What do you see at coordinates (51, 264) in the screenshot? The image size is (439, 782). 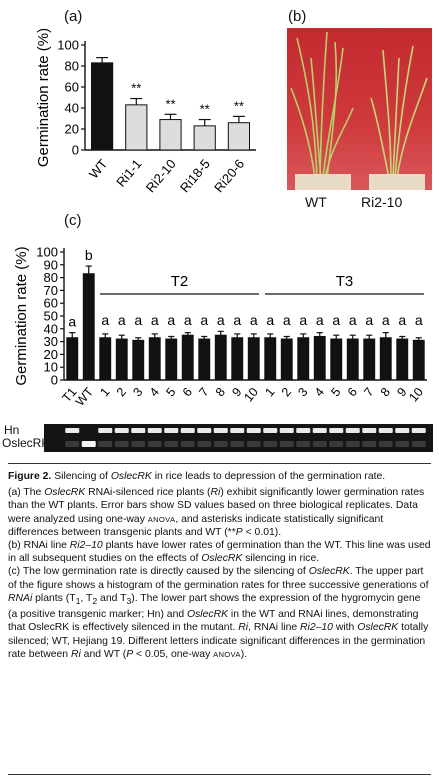 I see `y-tick-label: 90` at bounding box center [51, 264].